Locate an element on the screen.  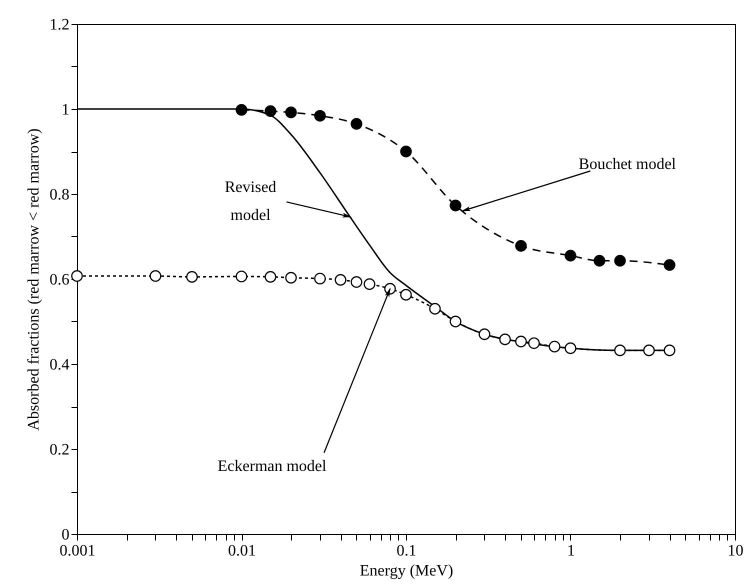
annotation: Eckerman model is located at coordinates (273, 466).